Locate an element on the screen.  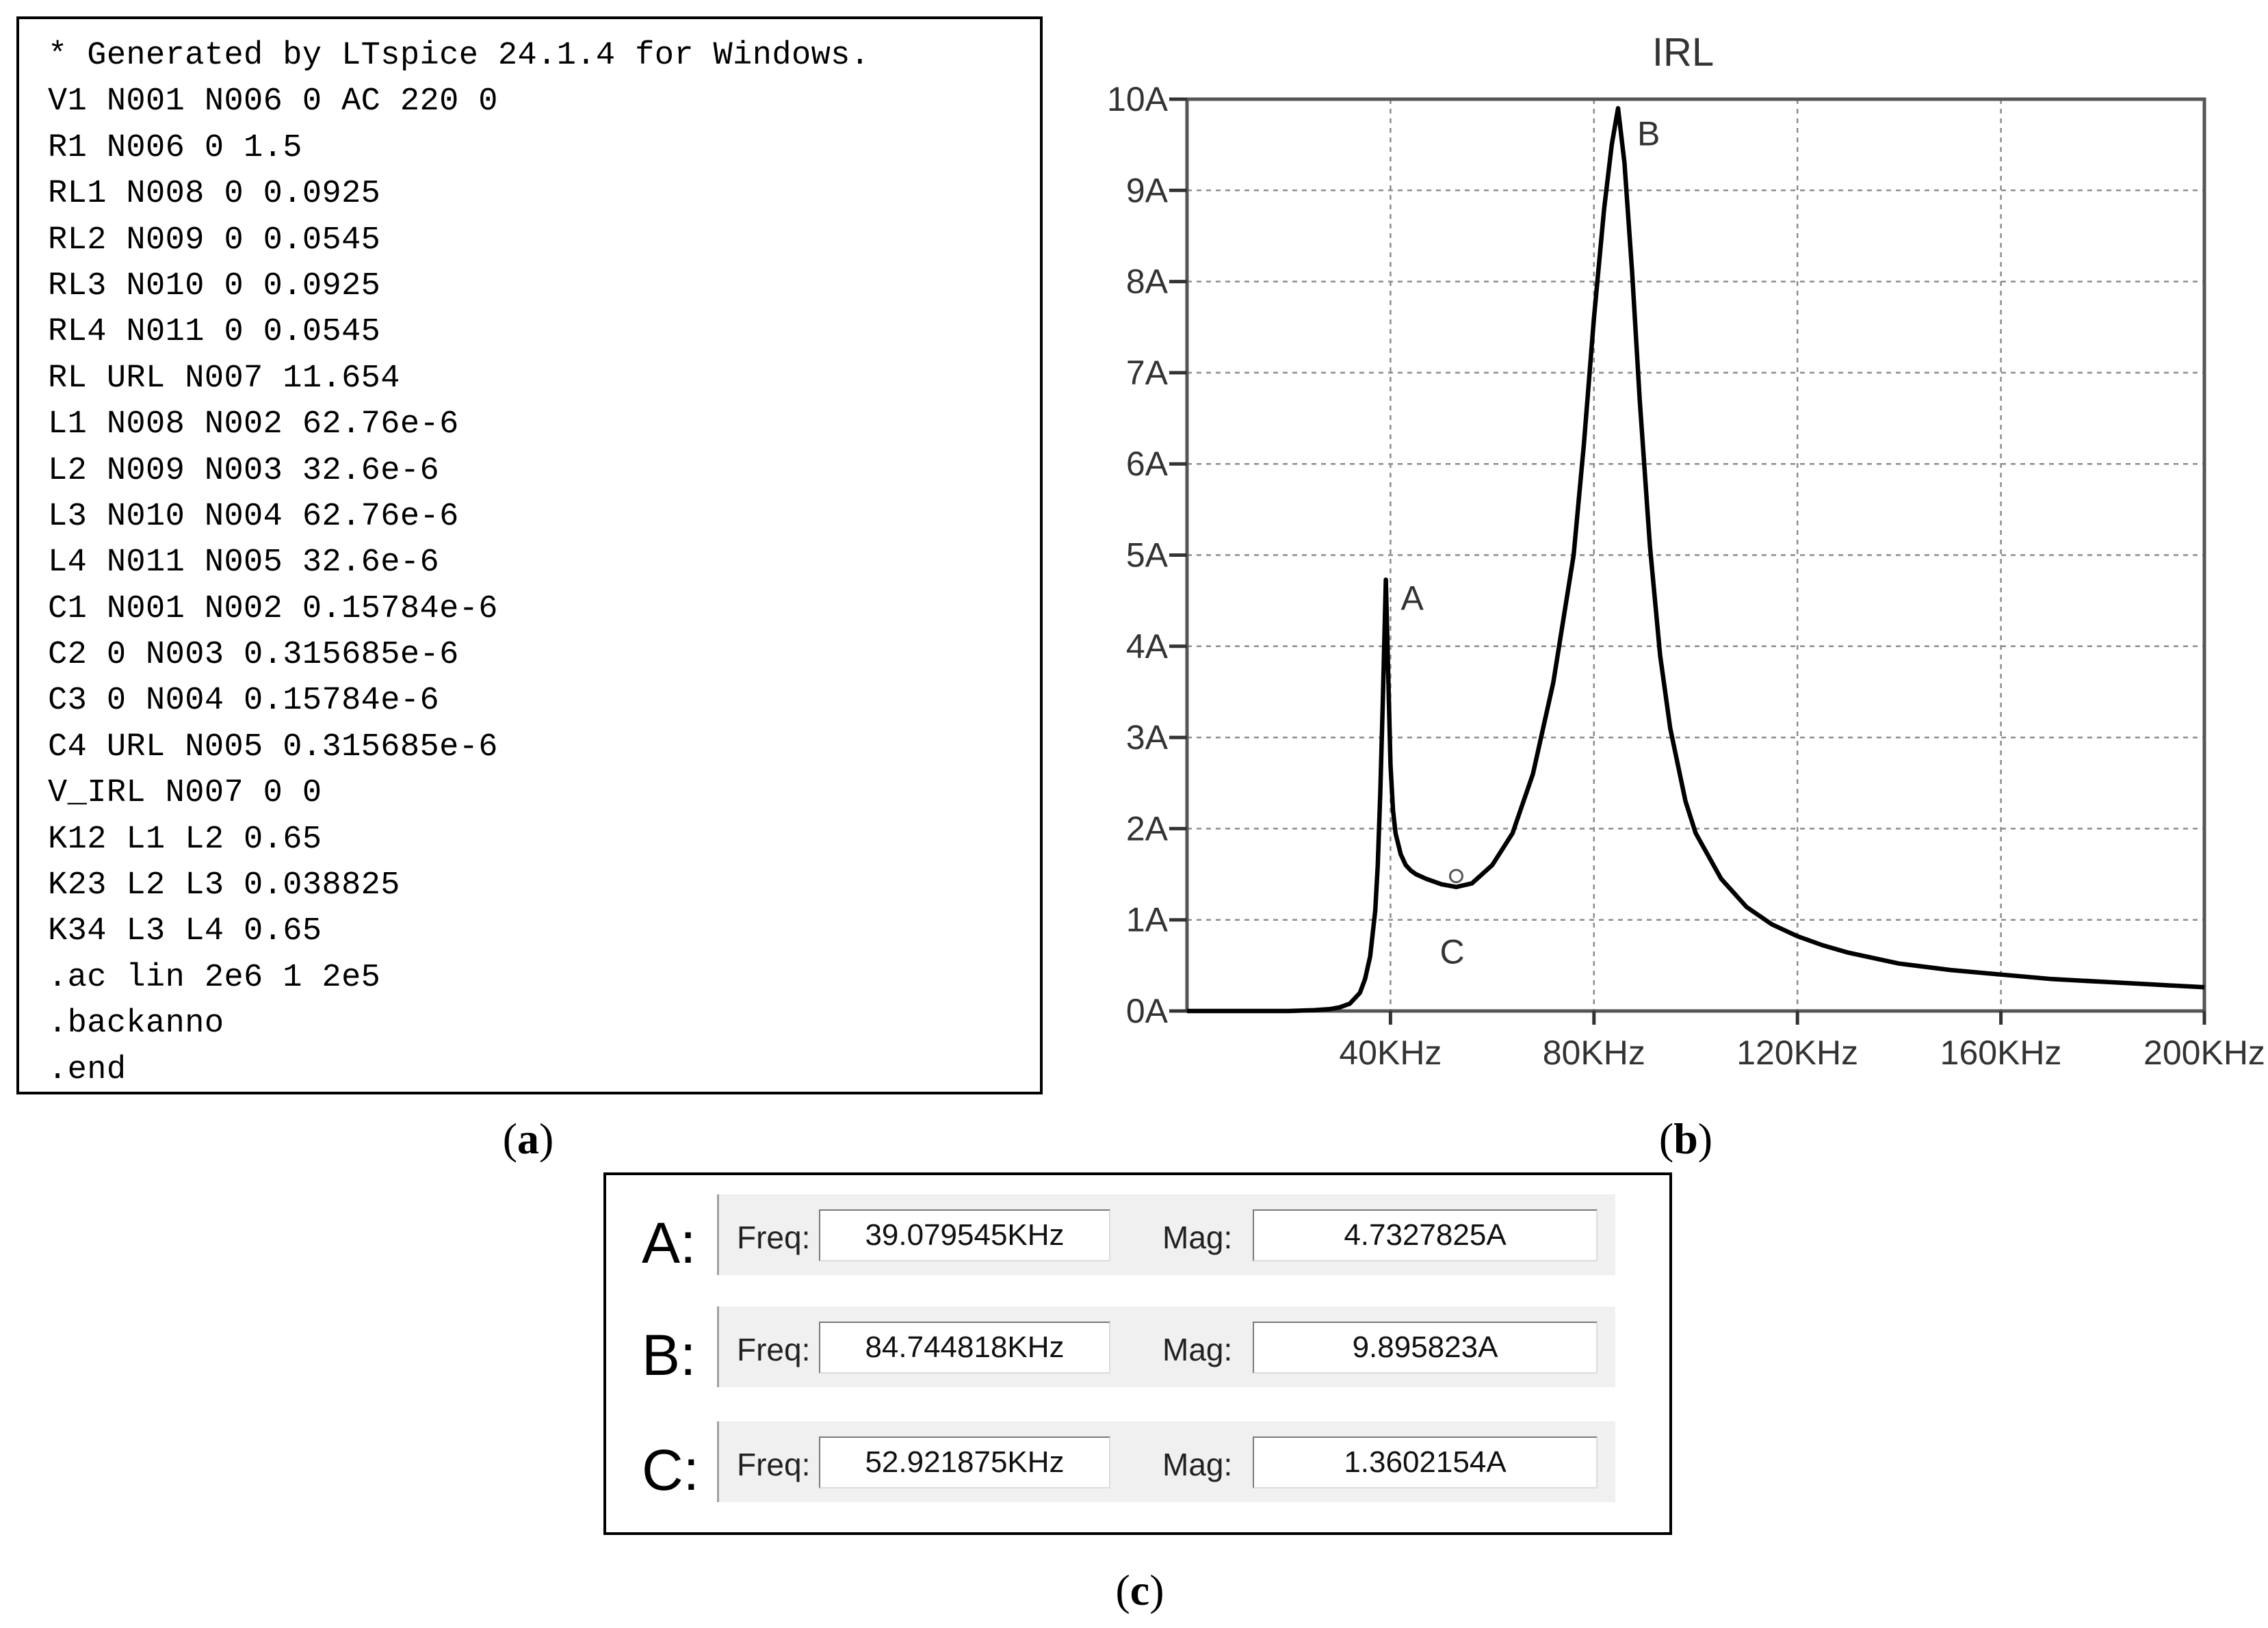
netlist-line: .ac lin 2e6 1 2e5 is located at coordinates (215, 977).